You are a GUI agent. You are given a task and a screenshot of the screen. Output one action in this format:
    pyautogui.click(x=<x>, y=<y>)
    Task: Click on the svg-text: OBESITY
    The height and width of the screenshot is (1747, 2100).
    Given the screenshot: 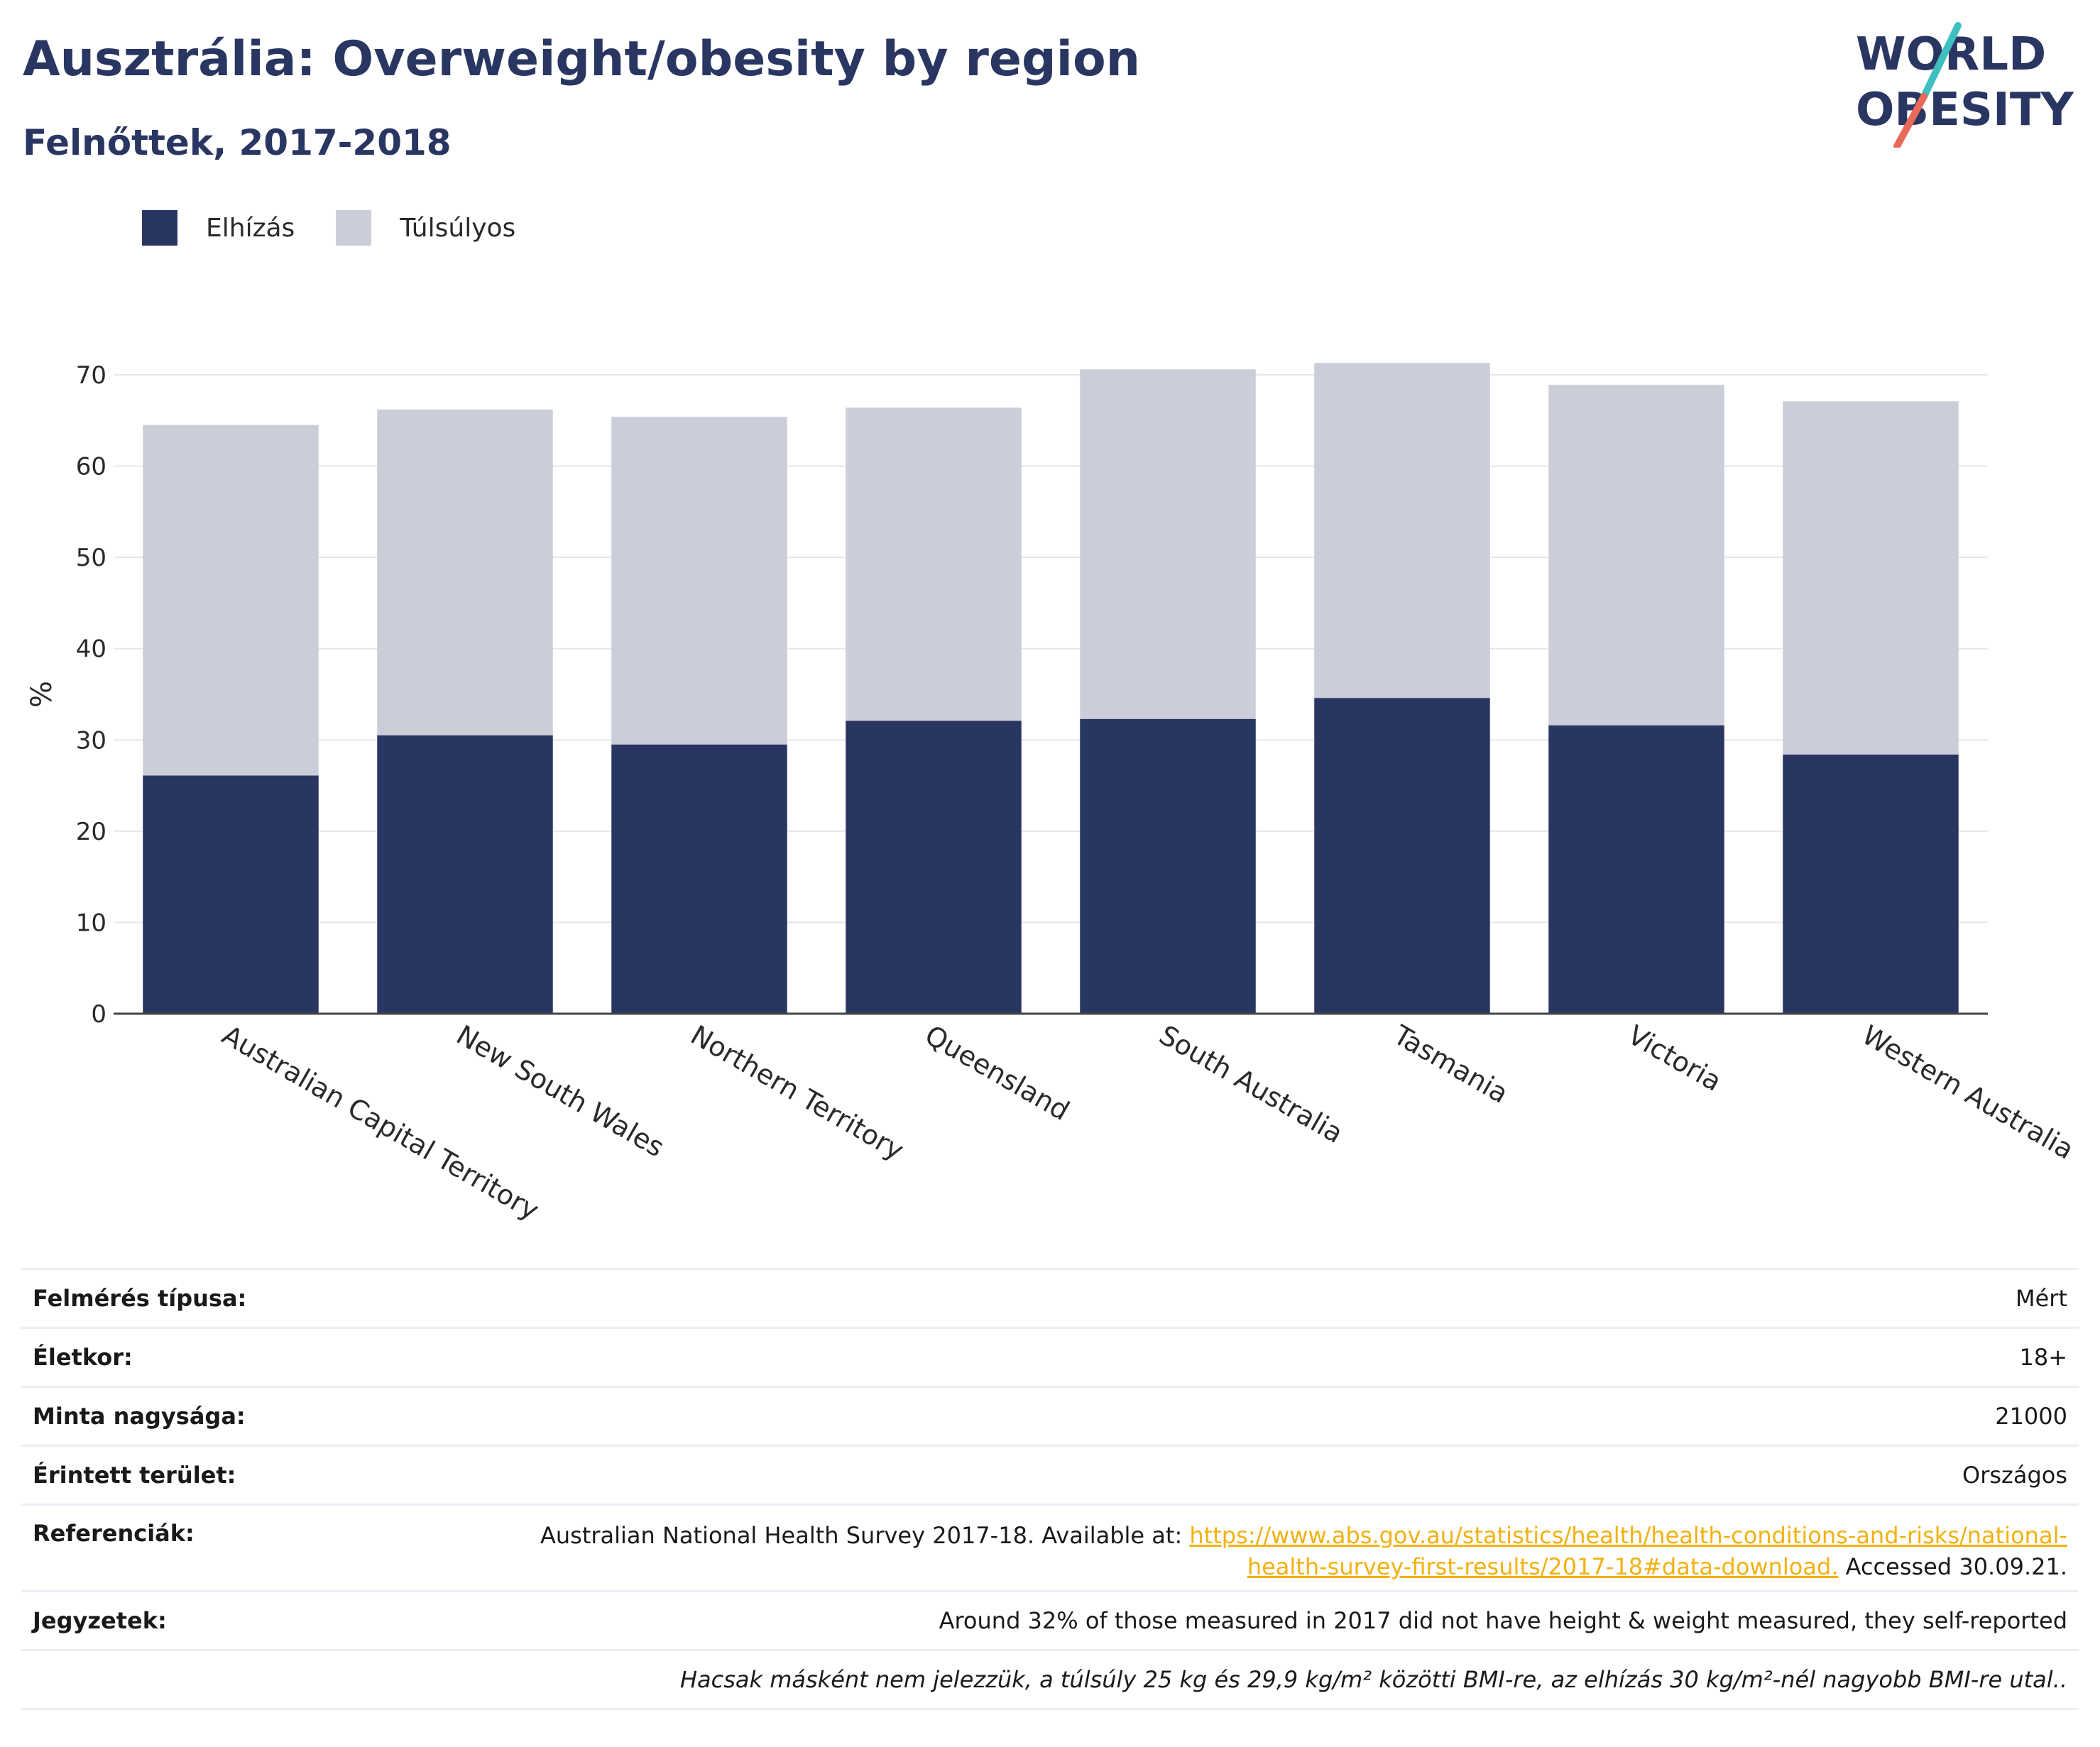 What is the action you would take?
    pyautogui.click(x=1965, y=110)
    